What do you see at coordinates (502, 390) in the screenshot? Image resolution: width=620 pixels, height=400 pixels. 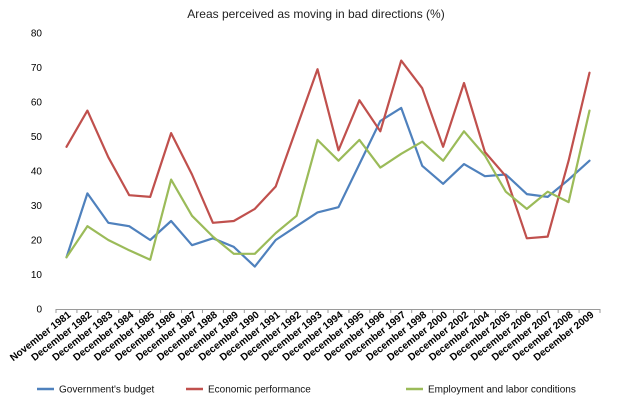 I see `legend-label: Employment and labor conditions` at bounding box center [502, 390].